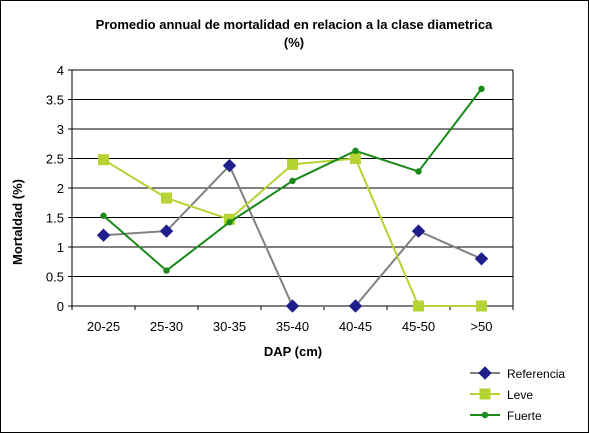  I want to click on x-tick-label-2: 30-35, so click(229, 326).